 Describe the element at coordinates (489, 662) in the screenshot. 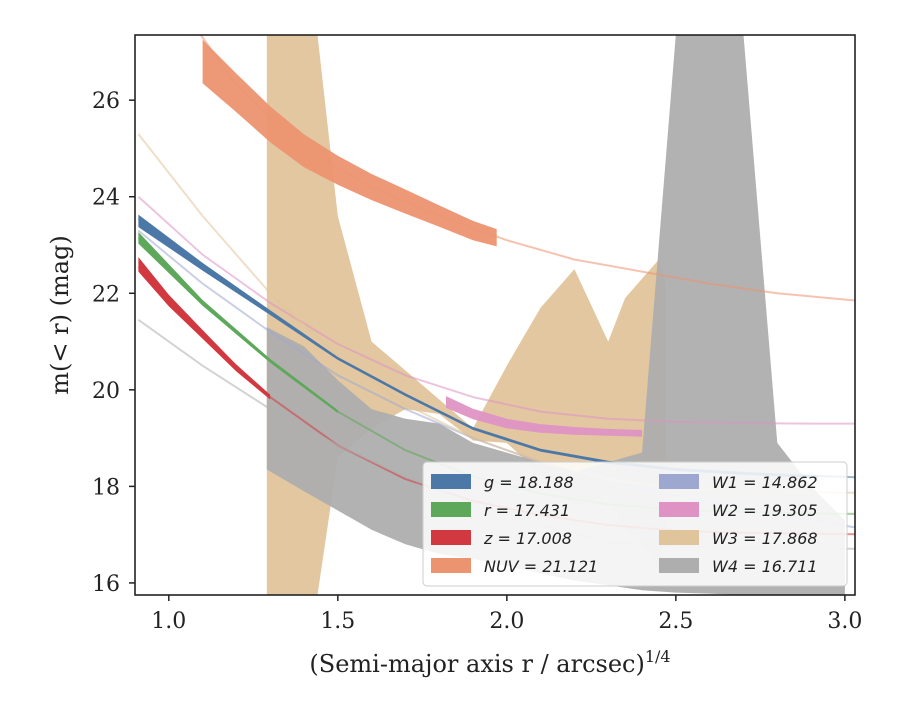

I see `x-axis-label: (Semi-major axis r / arcsec)1/4` at that location.